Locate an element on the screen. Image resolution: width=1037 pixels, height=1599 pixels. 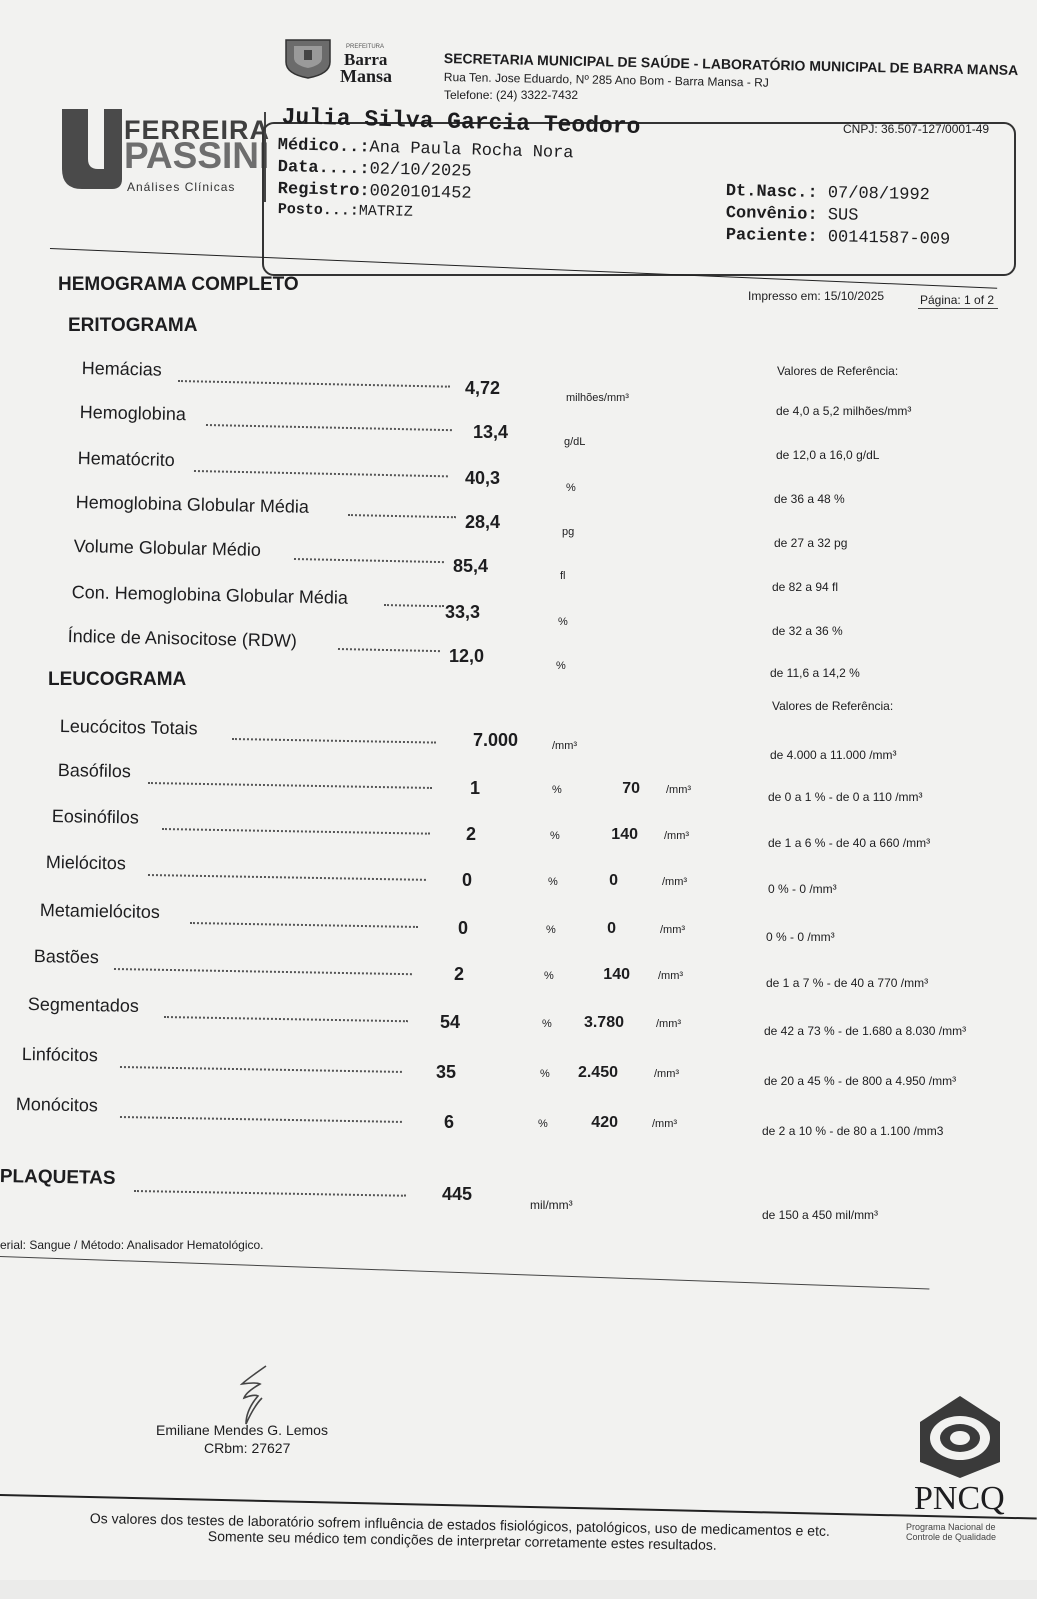
pncq-sub-1: Programa Nacional de is located at coordinates (951, 1527).